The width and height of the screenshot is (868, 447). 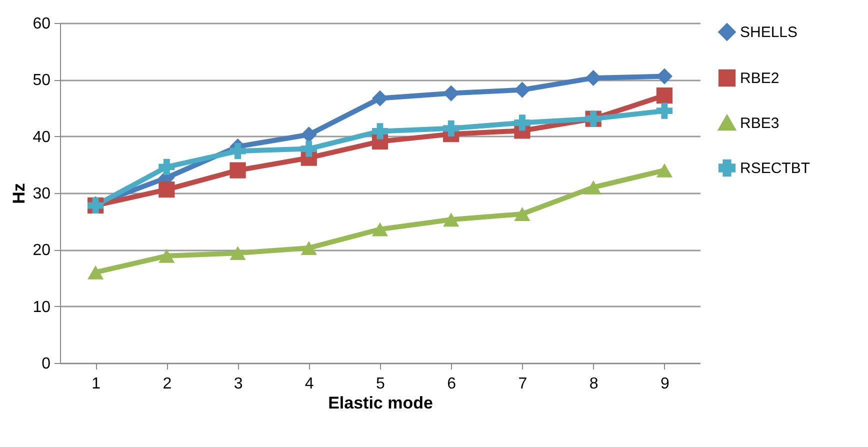 What do you see at coordinates (96, 384) in the screenshot?
I see `x-tick-label: 1` at bounding box center [96, 384].